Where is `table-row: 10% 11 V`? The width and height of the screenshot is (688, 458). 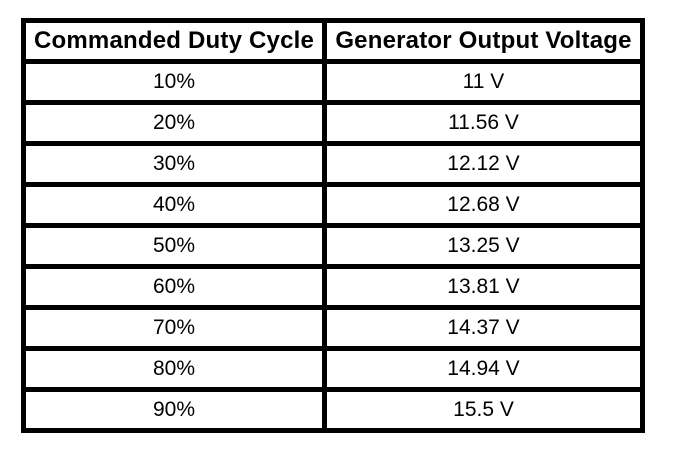
table-row: 10% 11 V is located at coordinates (333, 82).